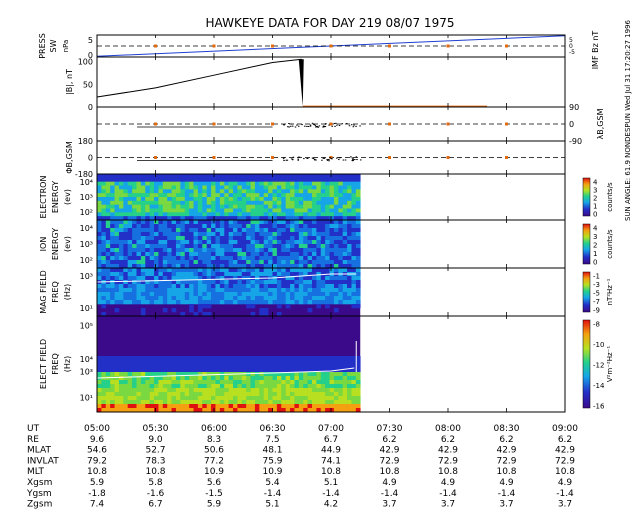 This screenshot has width=640, height=512. What do you see at coordinates (90, 158) in the screenshot?
I see `y-tick-label: 0` at bounding box center [90, 158].